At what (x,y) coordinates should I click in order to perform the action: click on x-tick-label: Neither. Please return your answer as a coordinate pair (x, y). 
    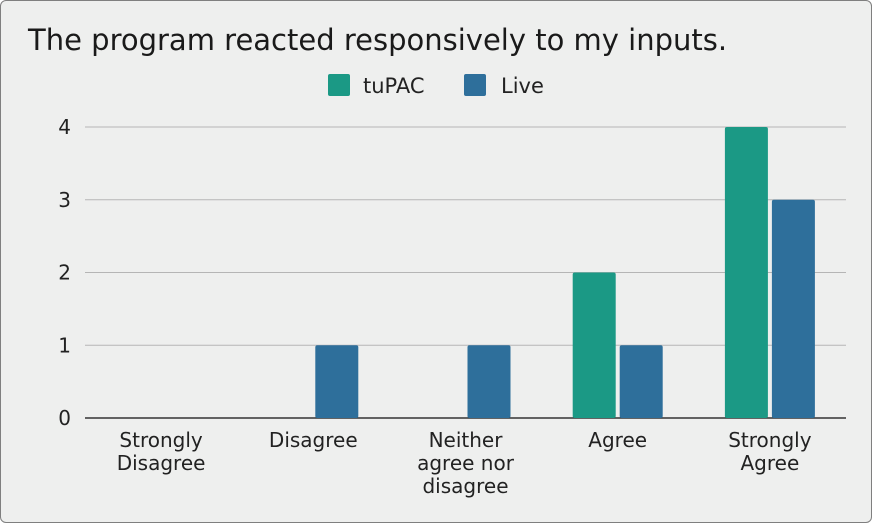
    Looking at the image, I should click on (466, 440).